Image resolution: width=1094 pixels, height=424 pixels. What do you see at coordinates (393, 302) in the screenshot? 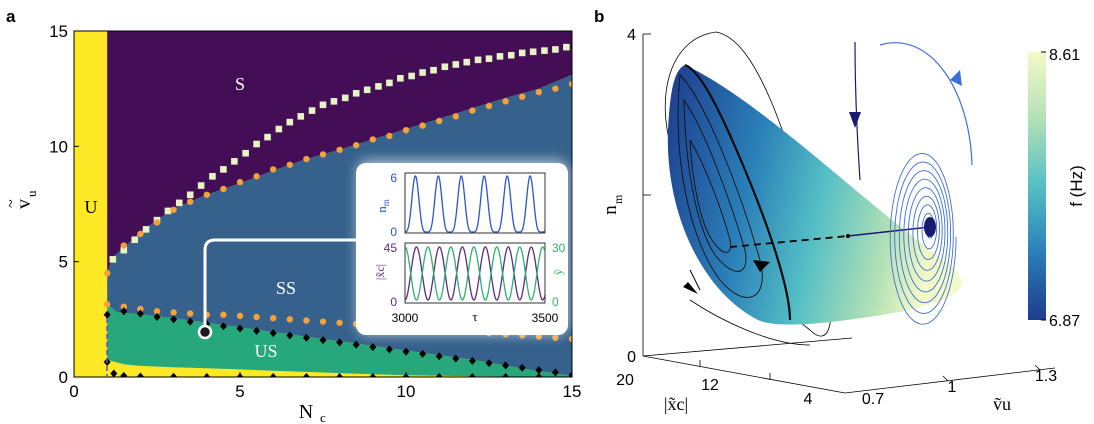
I see `inset-bottom-left-ymin: 0` at bounding box center [393, 302].